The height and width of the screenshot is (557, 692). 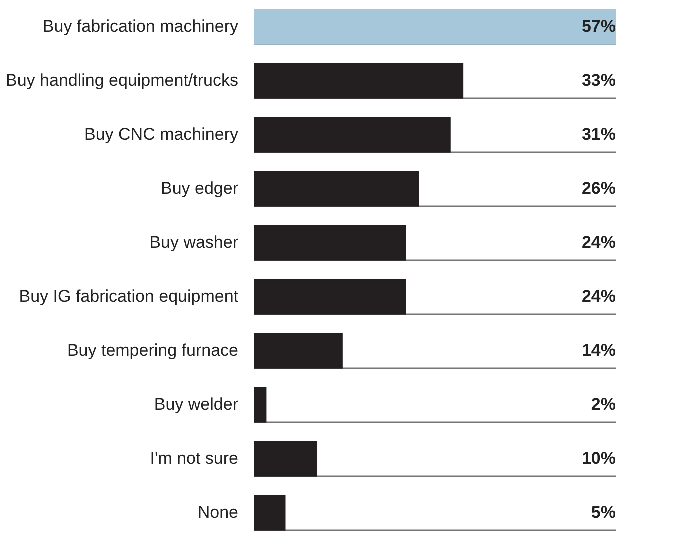 What do you see at coordinates (599, 188) in the screenshot?
I see `data-label: 26%` at bounding box center [599, 188].